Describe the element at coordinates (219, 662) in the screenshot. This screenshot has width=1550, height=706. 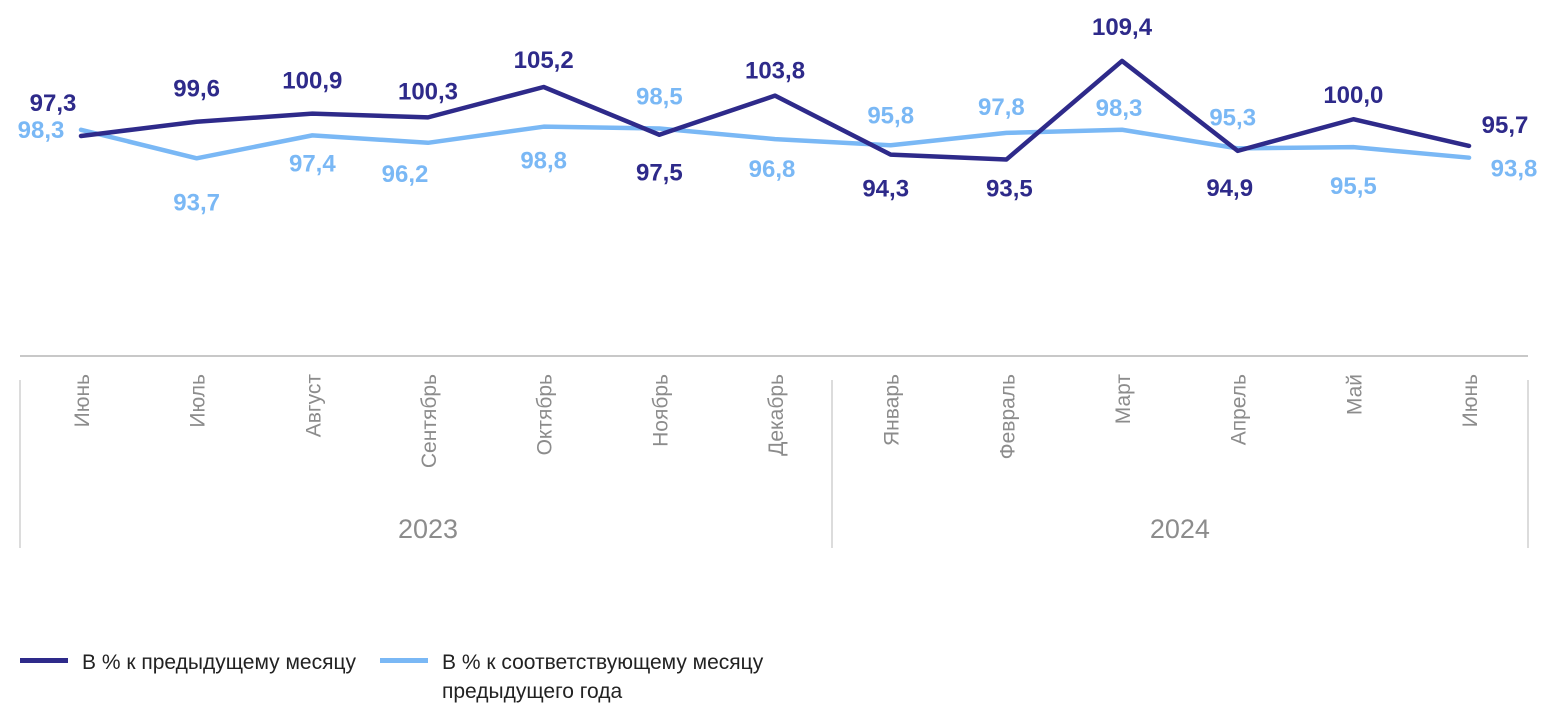
I see `legend-label-series-1: В % к предыдущему месяцу` at that location.